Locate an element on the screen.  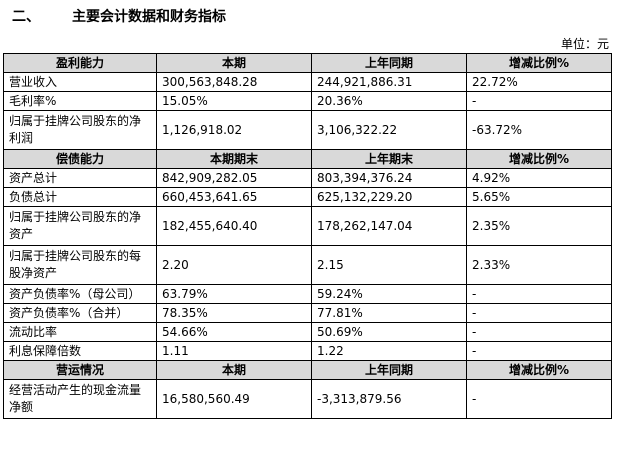
row-label: 资产总计 is located at coordinates (80, 178).